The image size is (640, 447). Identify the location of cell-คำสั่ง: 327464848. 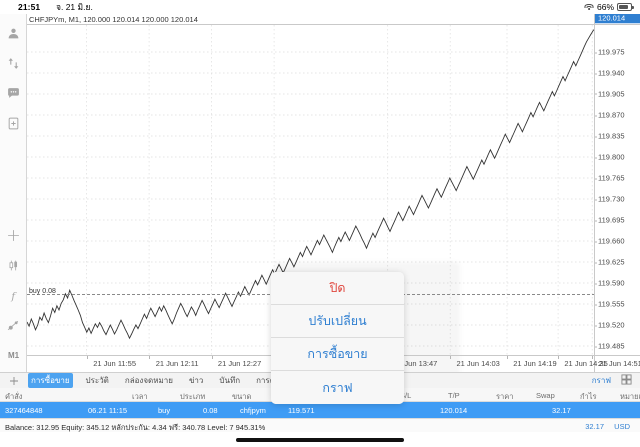
(24, 410).